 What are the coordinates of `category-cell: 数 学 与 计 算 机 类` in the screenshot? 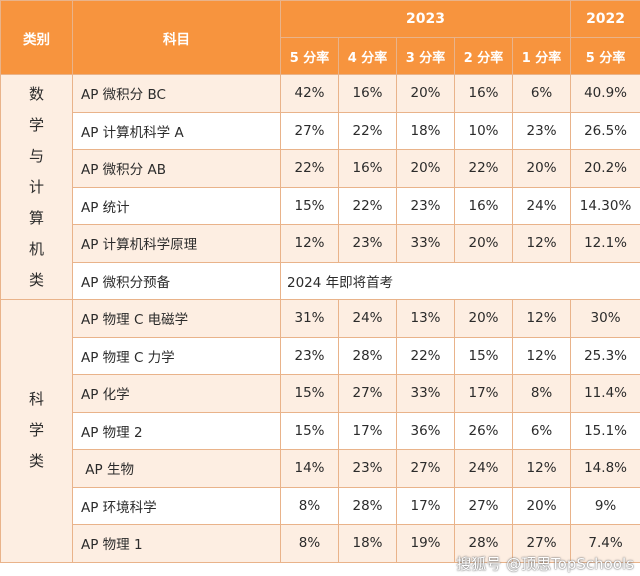 It's located at (36, 187).